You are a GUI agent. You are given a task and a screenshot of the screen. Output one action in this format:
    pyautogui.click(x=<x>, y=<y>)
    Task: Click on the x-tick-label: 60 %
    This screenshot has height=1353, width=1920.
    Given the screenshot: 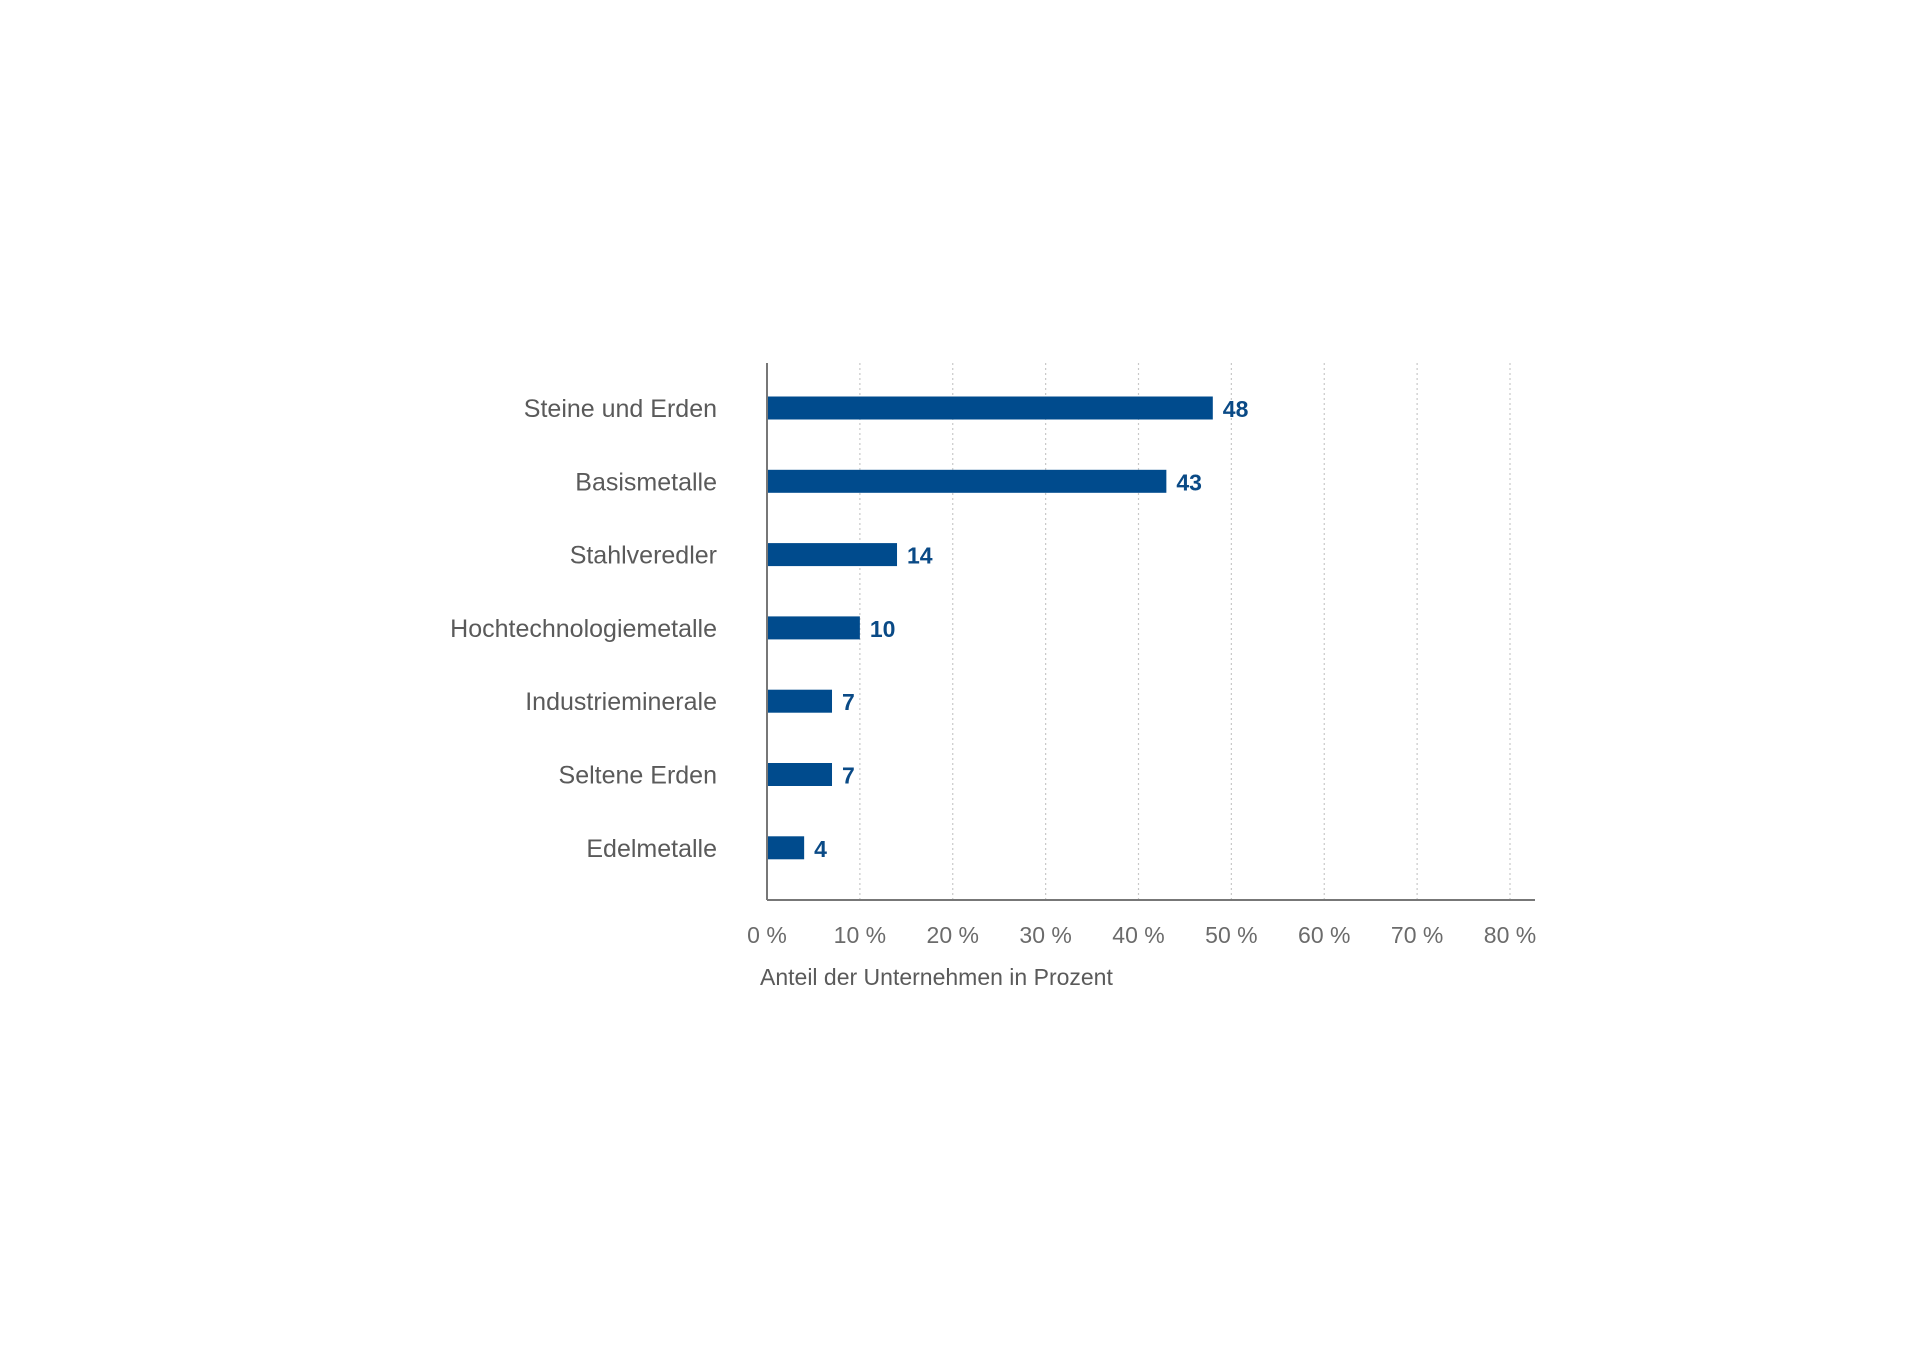 What is the action you would take?
    pyautogui.click(x=1324, y=935)
    